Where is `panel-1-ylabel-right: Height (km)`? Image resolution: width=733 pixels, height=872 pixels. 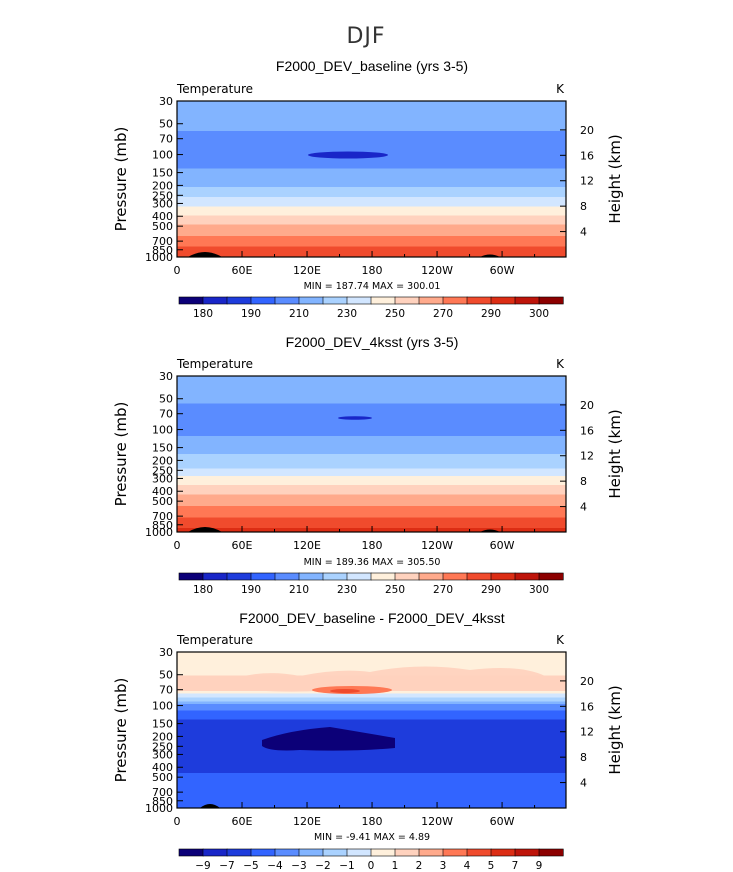
panel-1-ylabel-right: Height (km) is located at coordinates (615, 178).